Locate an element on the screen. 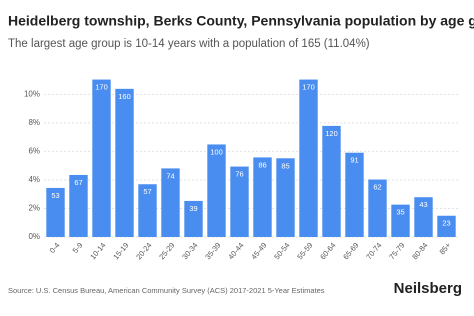  y-tick-label: 2% is located at coordinates (34, 208).